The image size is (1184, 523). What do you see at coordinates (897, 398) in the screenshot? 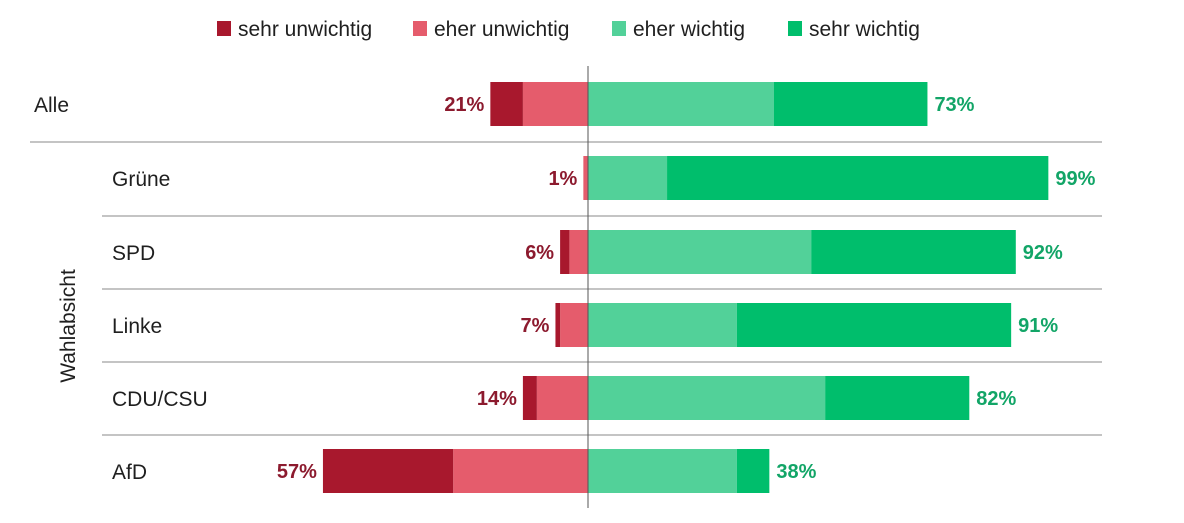
I see `bar-cdu-csu-sehr-wichtig` at bounding box center [897, 398].